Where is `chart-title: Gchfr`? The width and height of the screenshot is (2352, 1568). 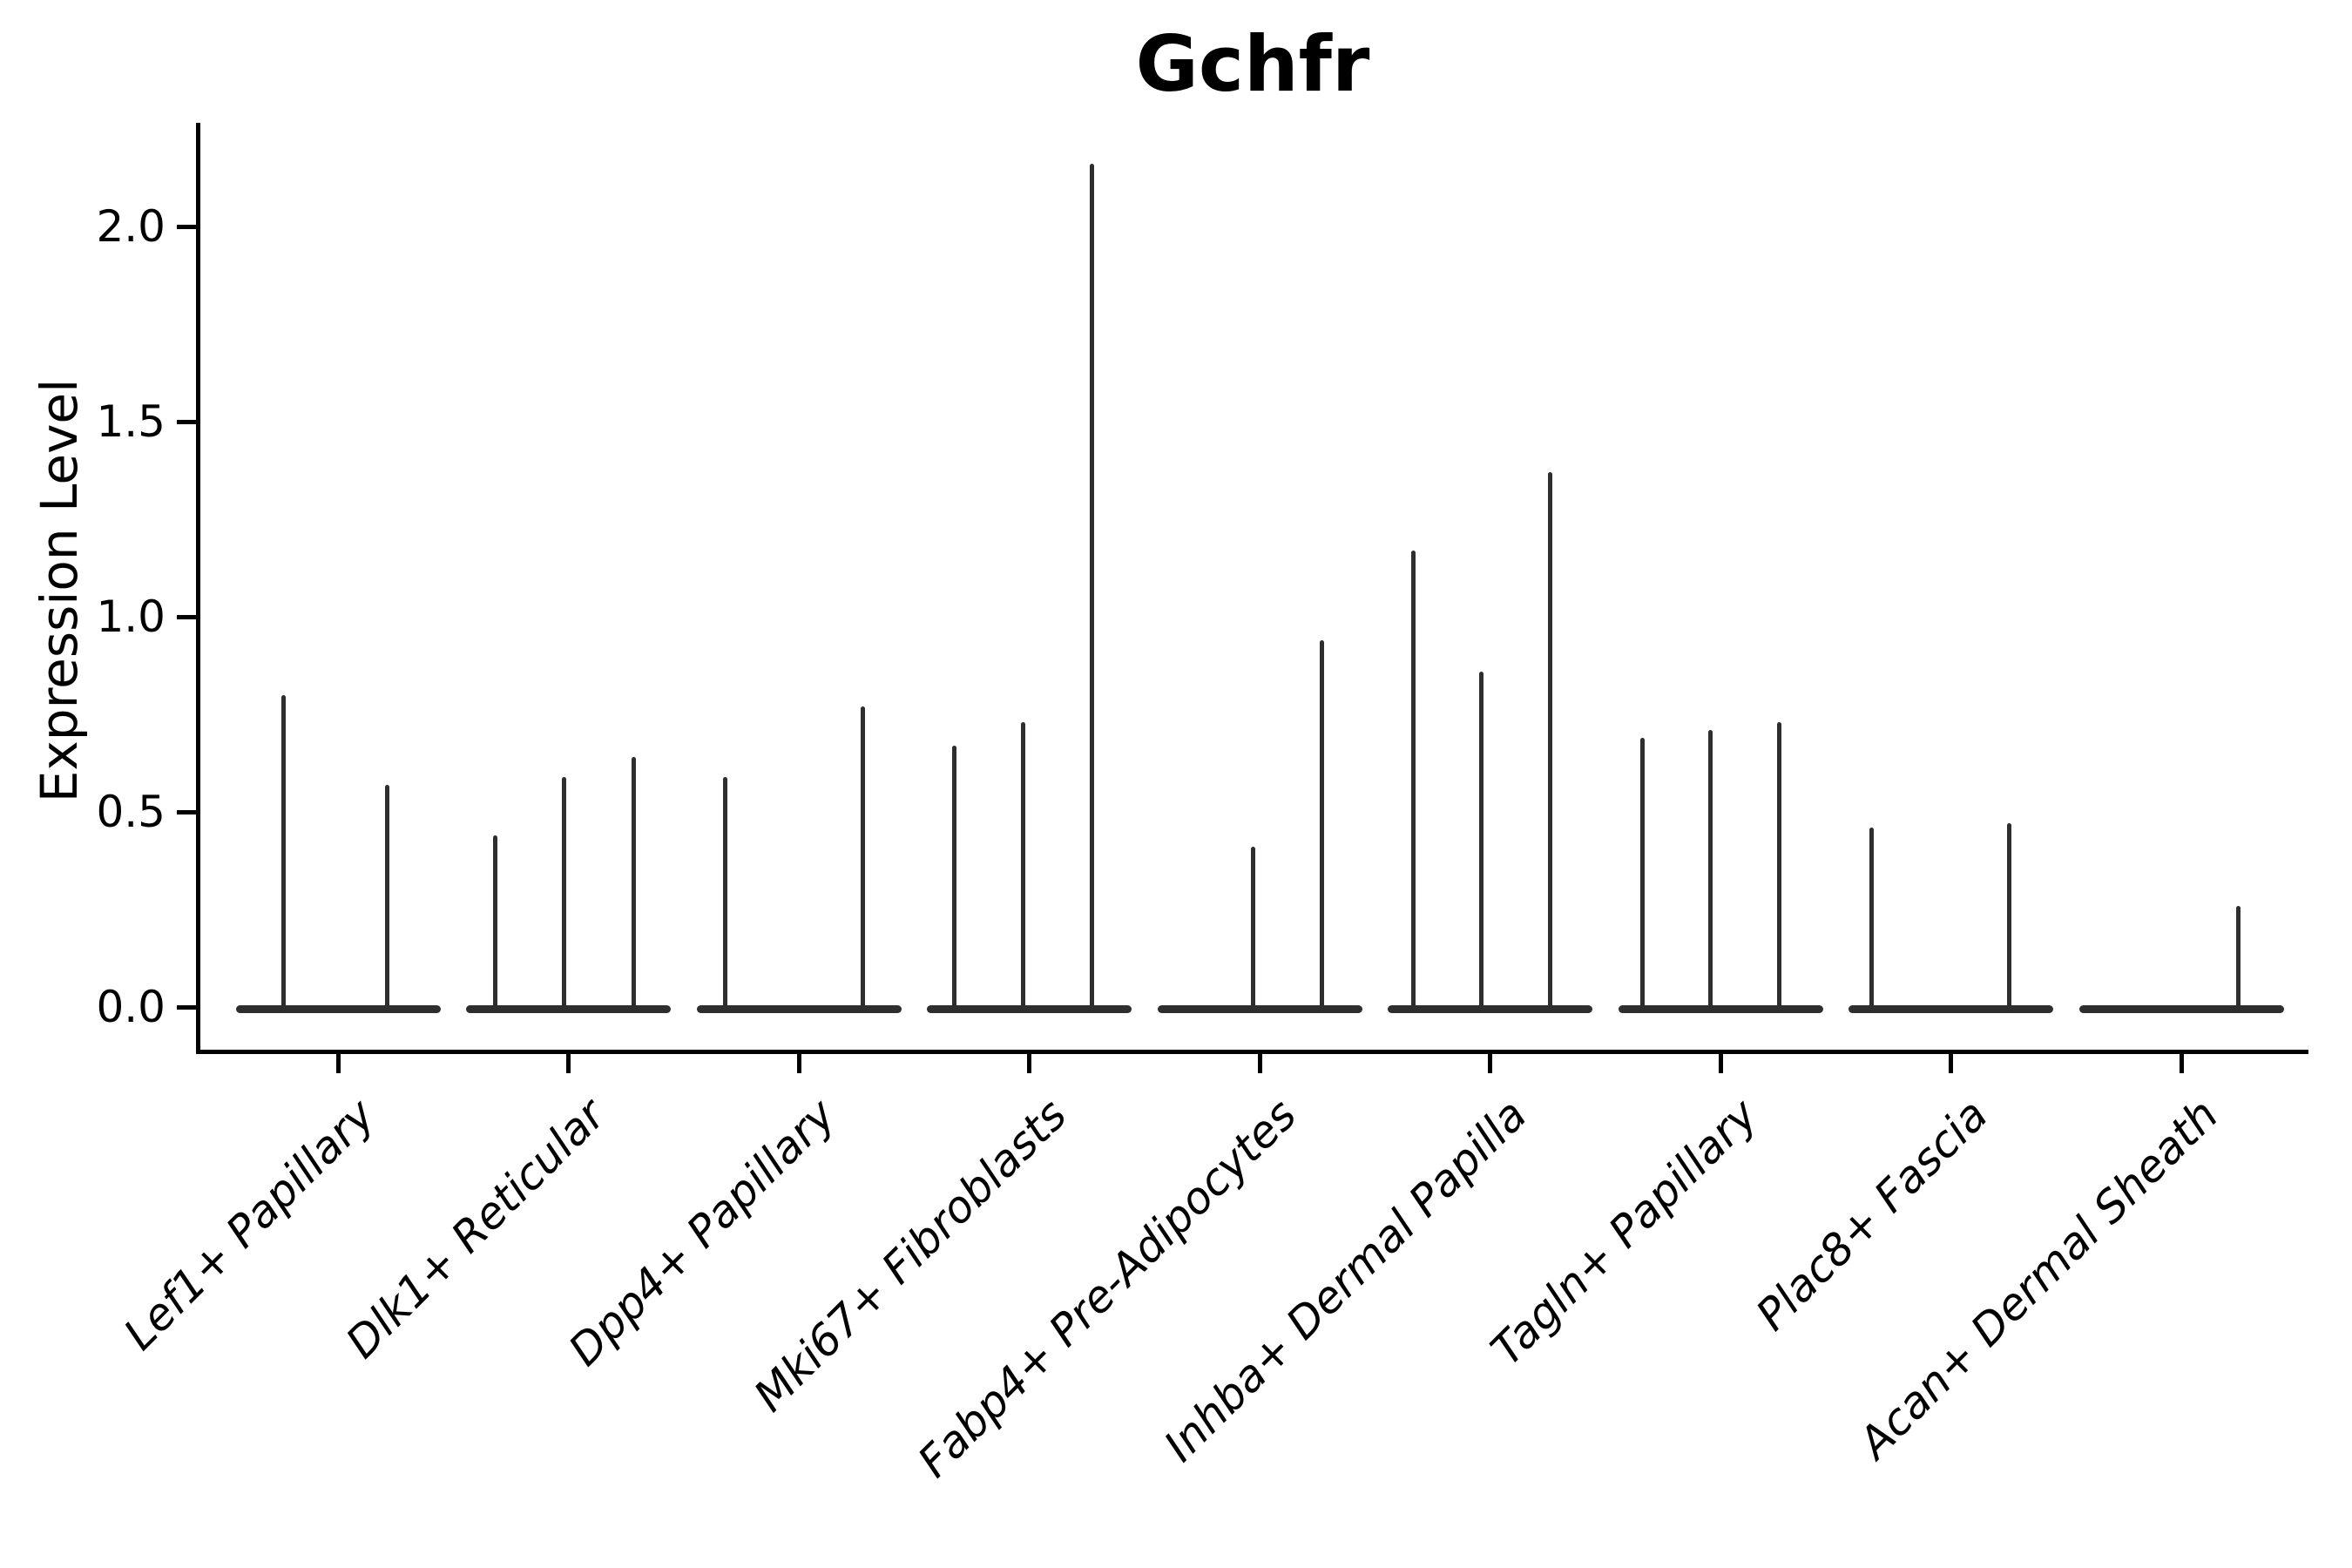 chart-title: Gchfr is located at coordinates (1252, 64).